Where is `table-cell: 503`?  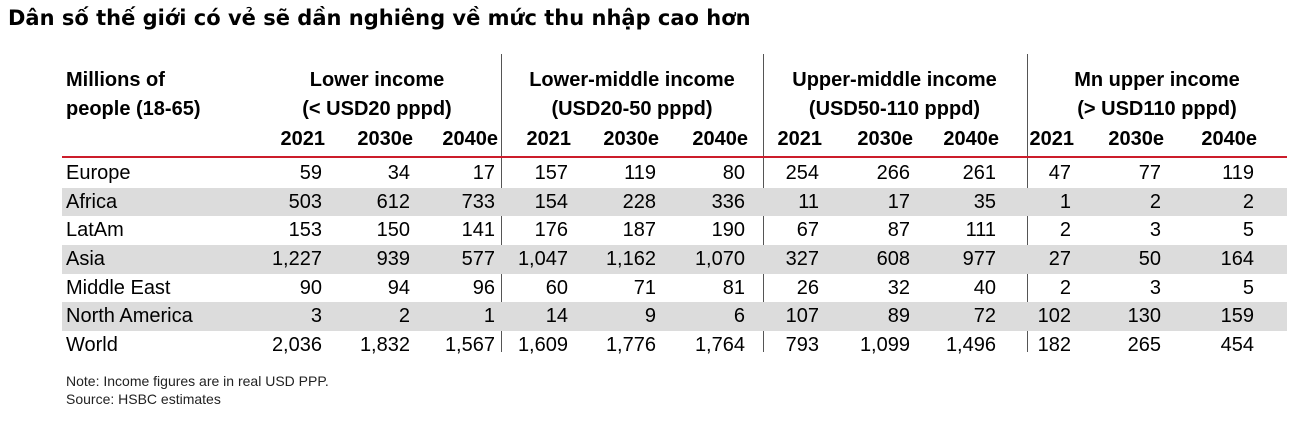 table-cell: 503 is located at coordinates (305, 201).